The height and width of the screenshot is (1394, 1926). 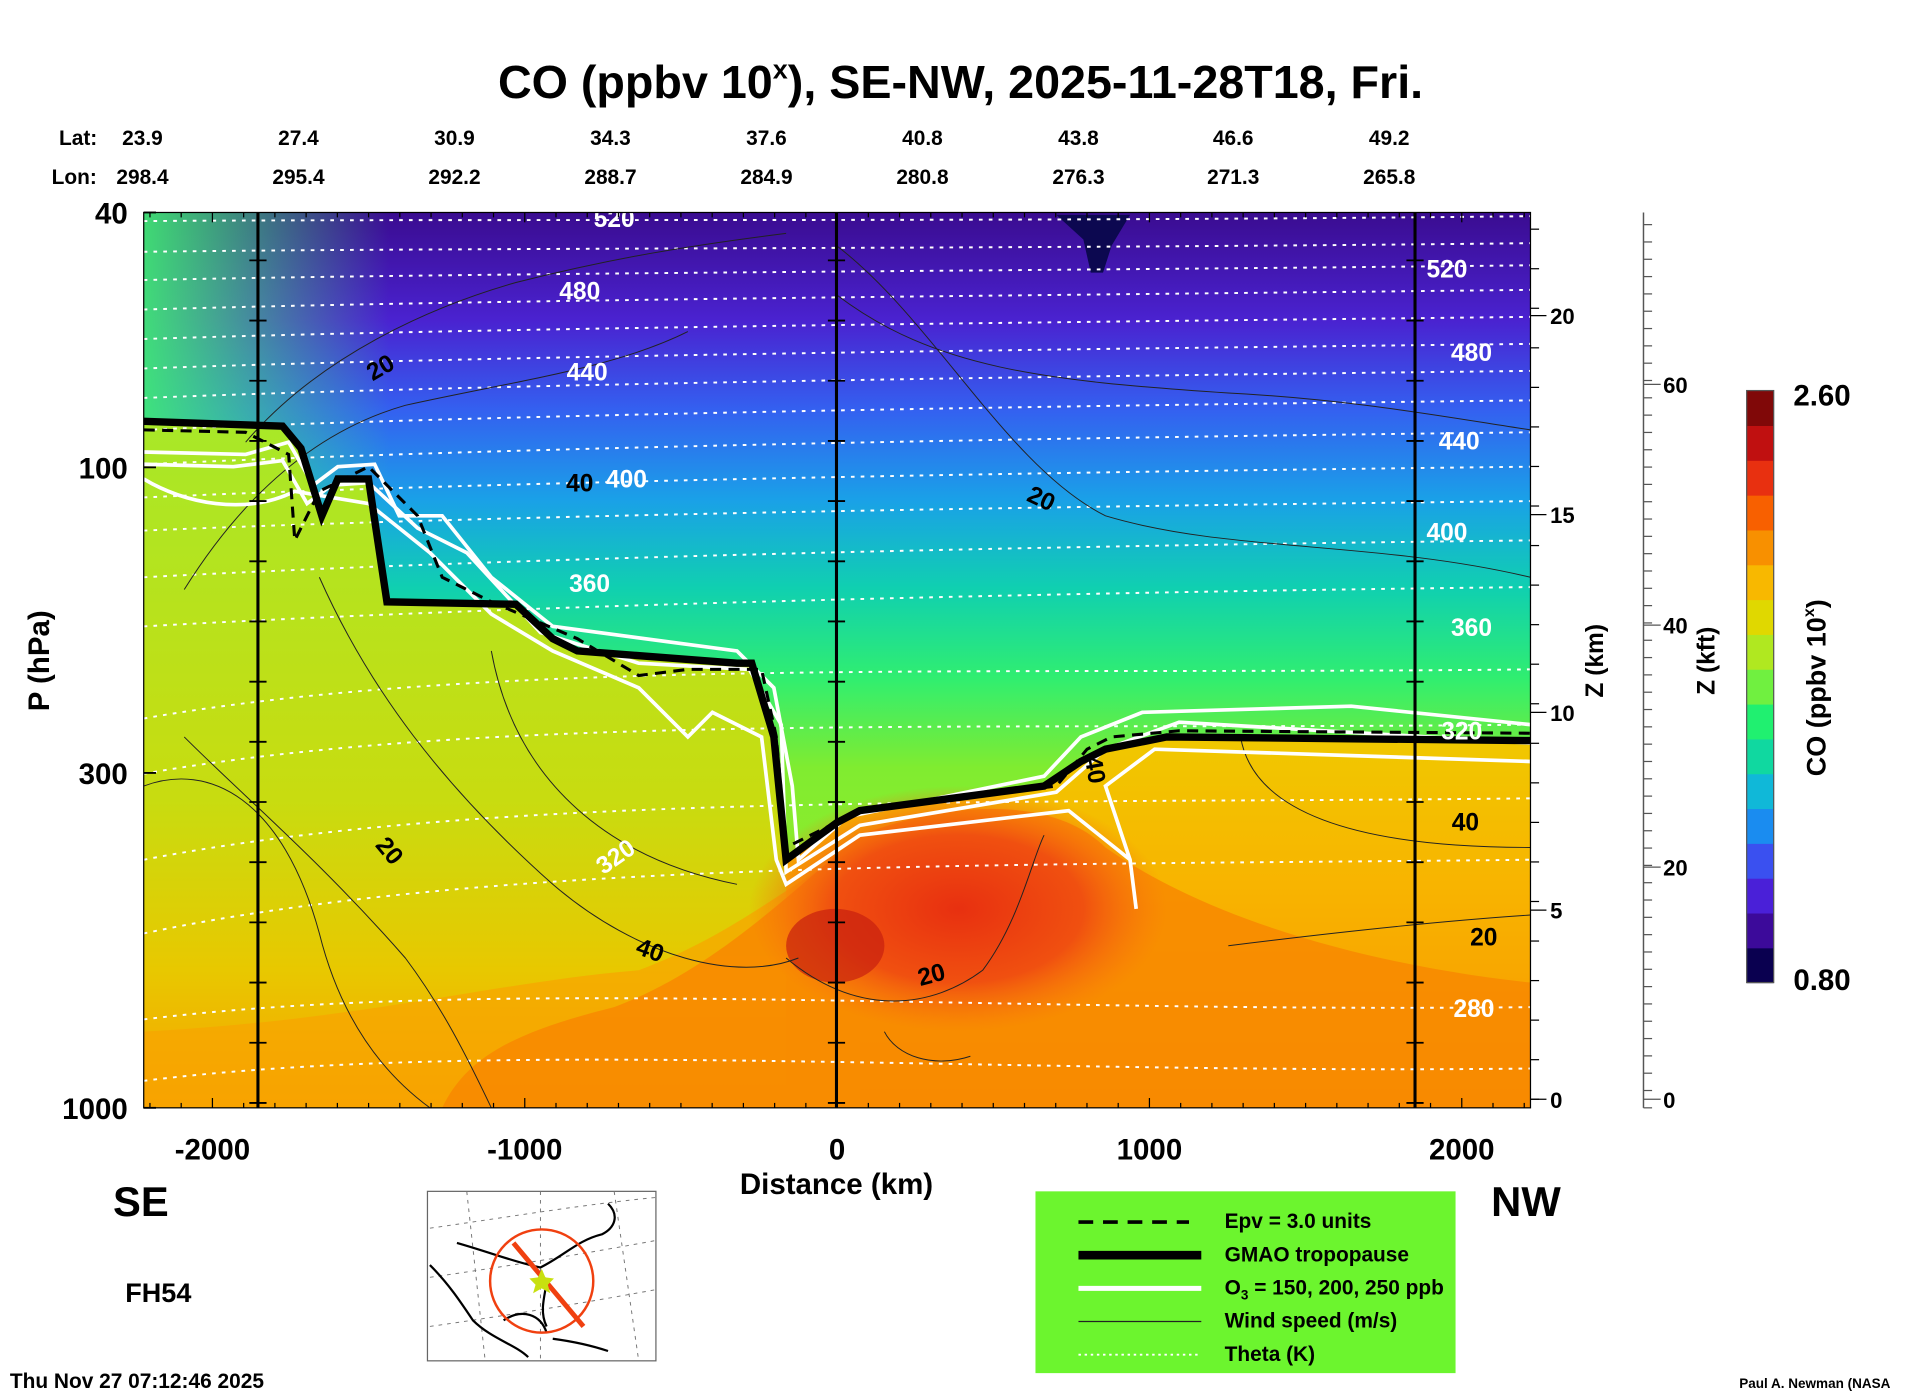 What do you see at coordinates (78, 138) in the screenshot?
I see `lat-label: Lat:` at bounding box center [78, 138].